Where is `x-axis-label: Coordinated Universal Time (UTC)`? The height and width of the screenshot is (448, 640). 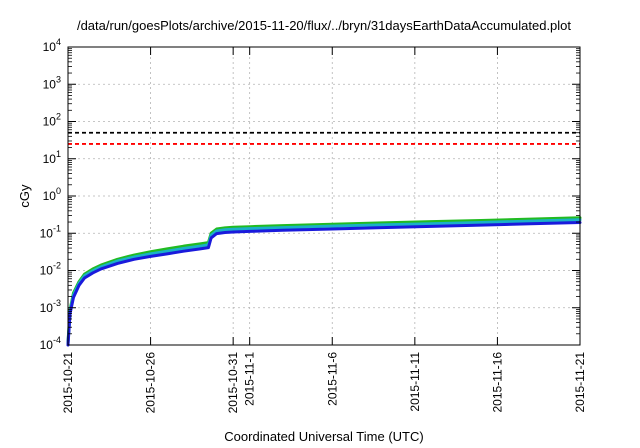
x-axis-label: Coordinated Universal Time (UTC) is located at coordinates (323, 436).